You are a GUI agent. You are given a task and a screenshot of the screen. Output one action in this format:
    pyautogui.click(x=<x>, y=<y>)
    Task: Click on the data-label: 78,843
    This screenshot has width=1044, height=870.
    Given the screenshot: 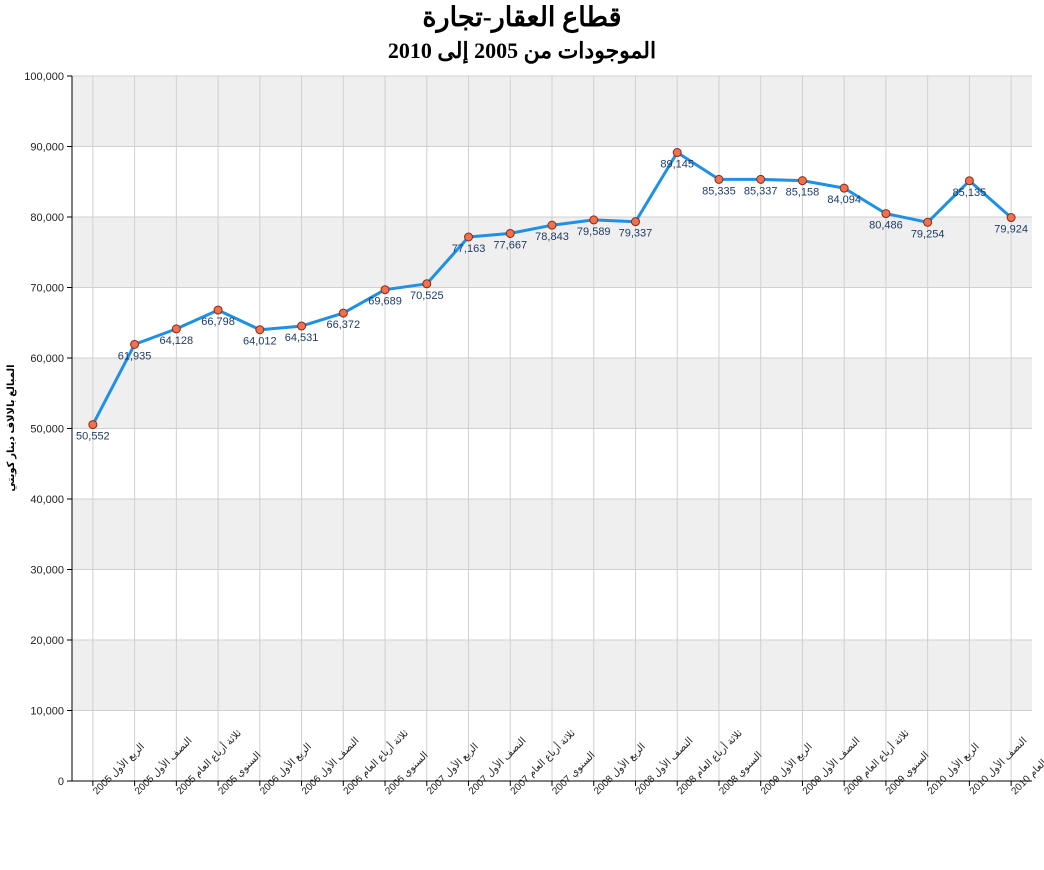 What is the action you would take?
    pyautogui.click(x=552, y=237)
    